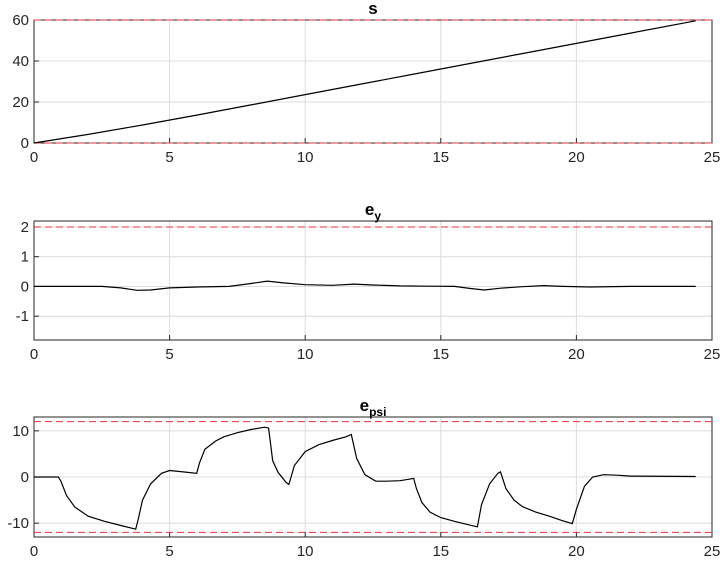 The image size is (723, 563). Describe the element at coordinates (25, 257) in the screenshot. I see `y-tick-label: 1` at that location.